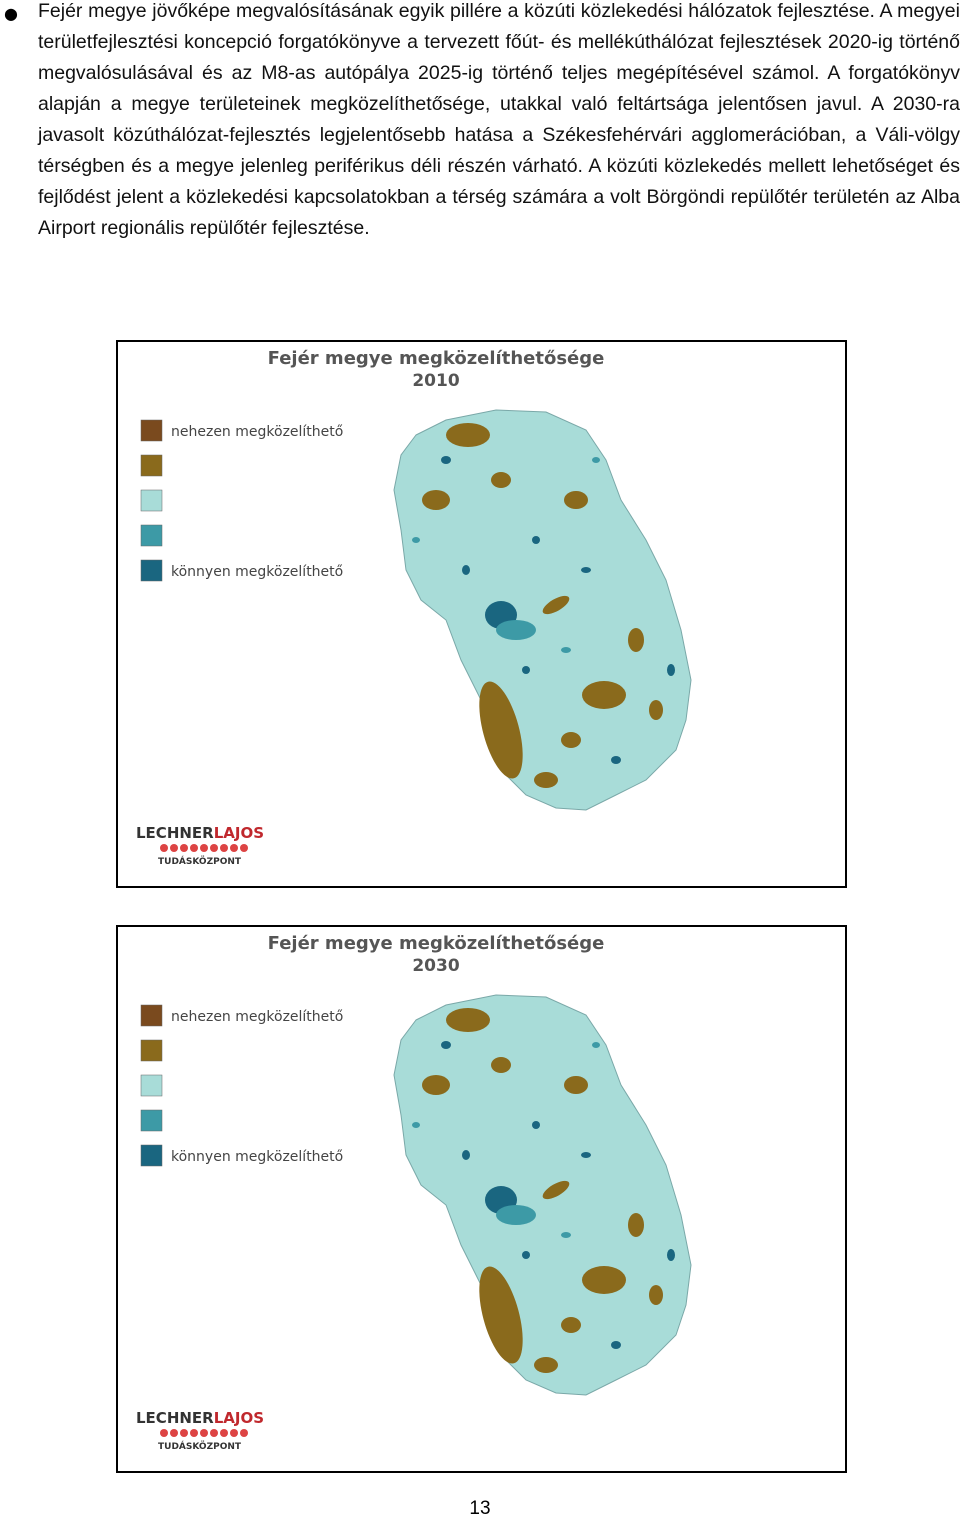 Image resolution: width=960 pixels, height=1521 pixels. I want to click on page-number: 13, so click(480, 1508).